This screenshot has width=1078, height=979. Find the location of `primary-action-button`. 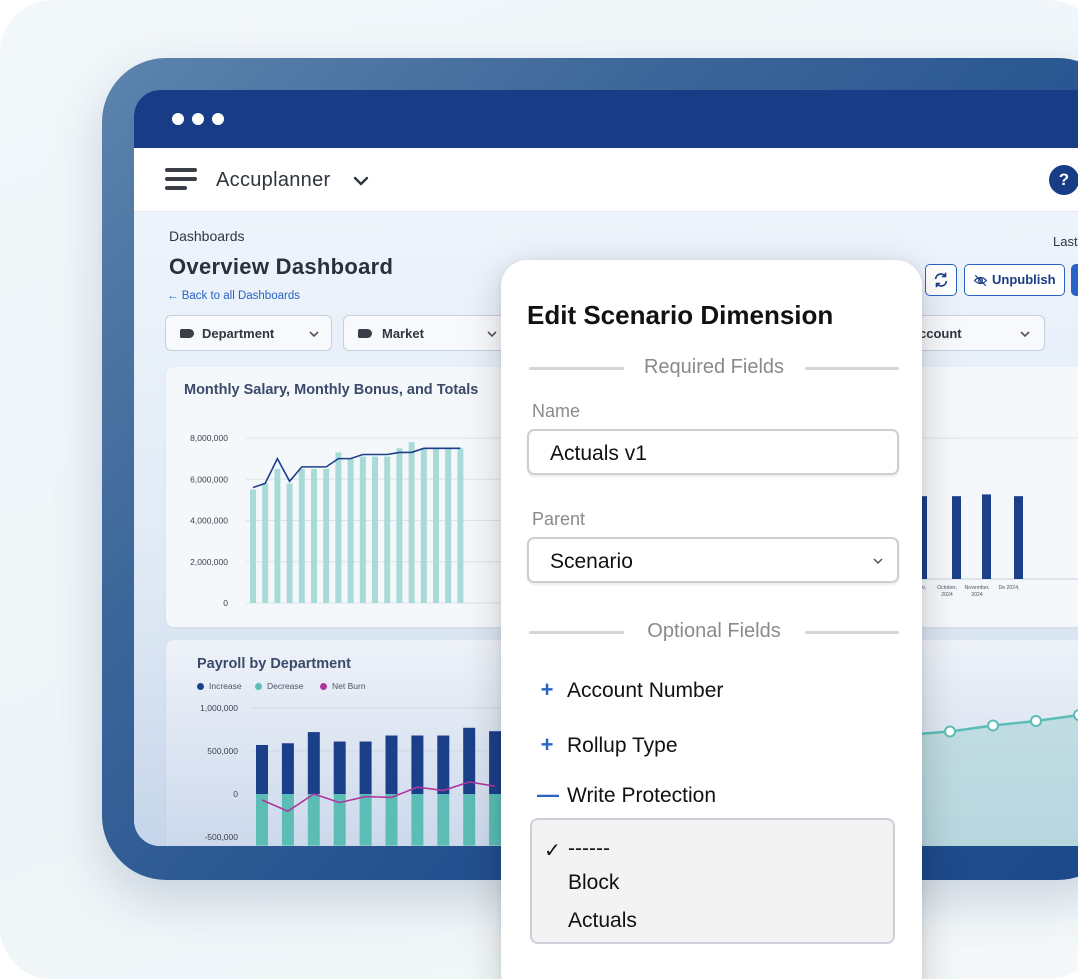

primary-action-button is located at coordinates (1074, 280).